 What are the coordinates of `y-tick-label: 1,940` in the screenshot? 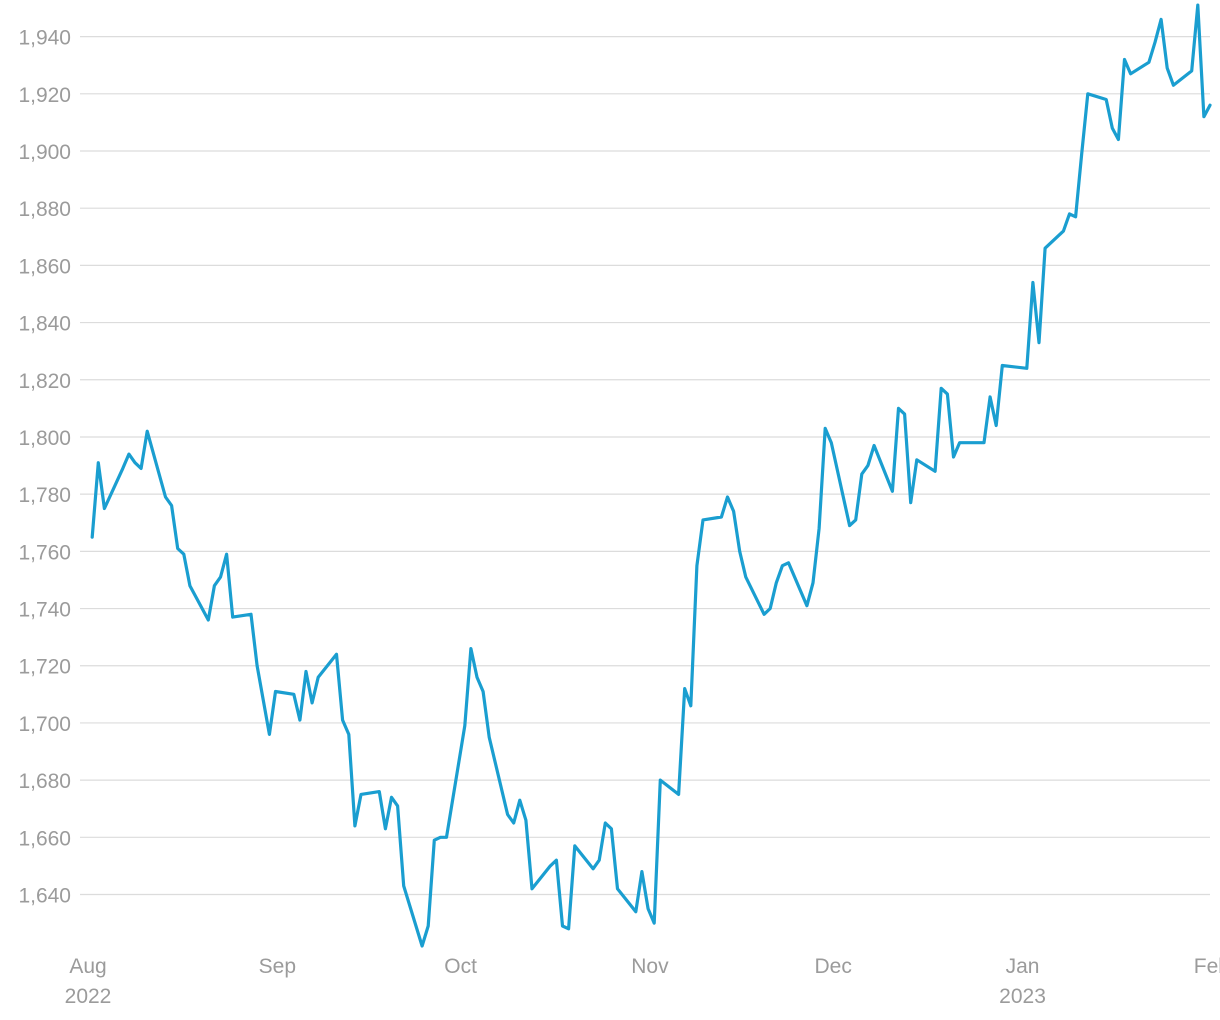 It's located at (44, 38).